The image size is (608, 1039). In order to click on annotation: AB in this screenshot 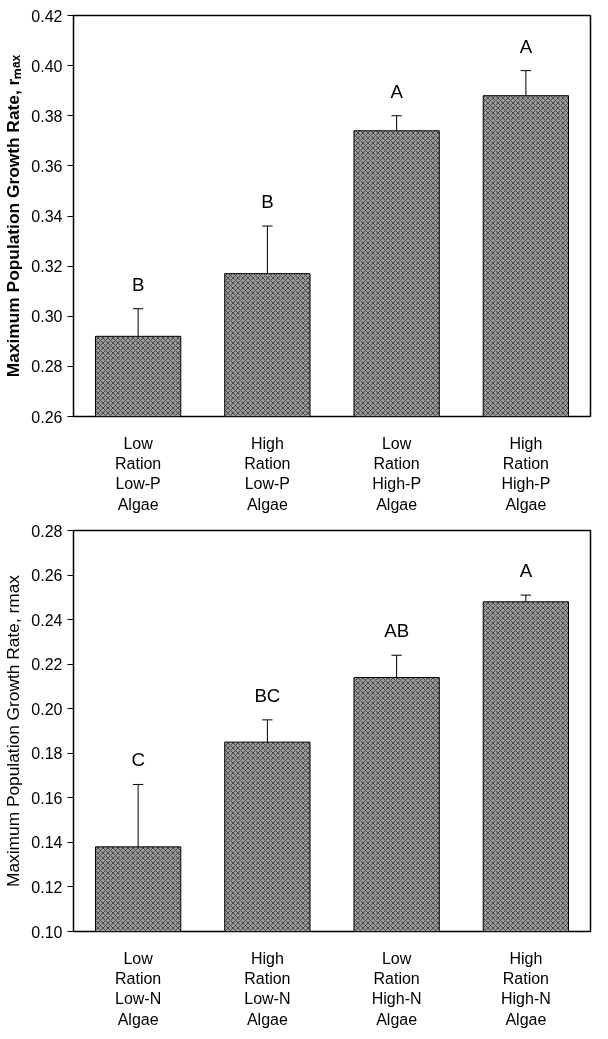, I will do `click(397, 631)`.